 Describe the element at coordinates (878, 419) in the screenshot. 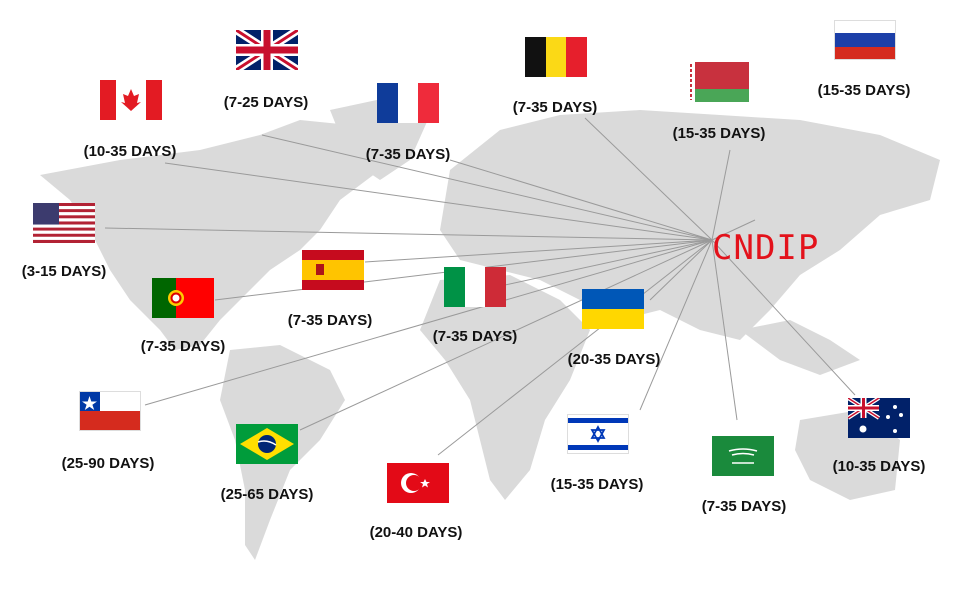

I see `australia-flag` at that location.